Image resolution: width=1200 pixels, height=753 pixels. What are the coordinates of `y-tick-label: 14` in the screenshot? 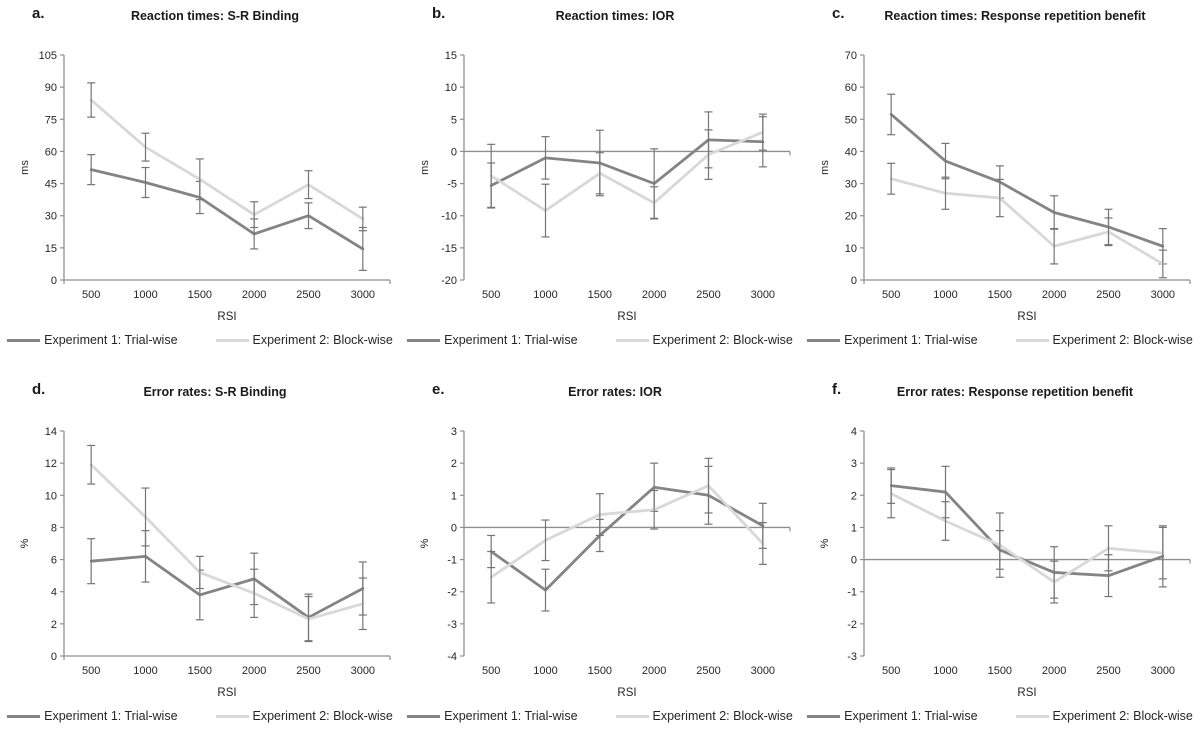 It's located at (51, 432).